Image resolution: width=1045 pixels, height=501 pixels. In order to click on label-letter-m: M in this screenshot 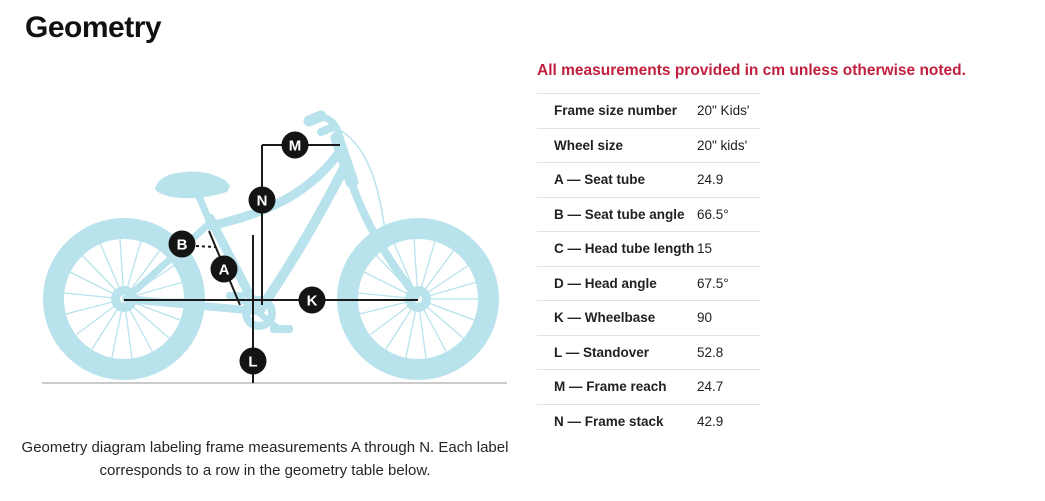, I will do `click(295, 146)`.